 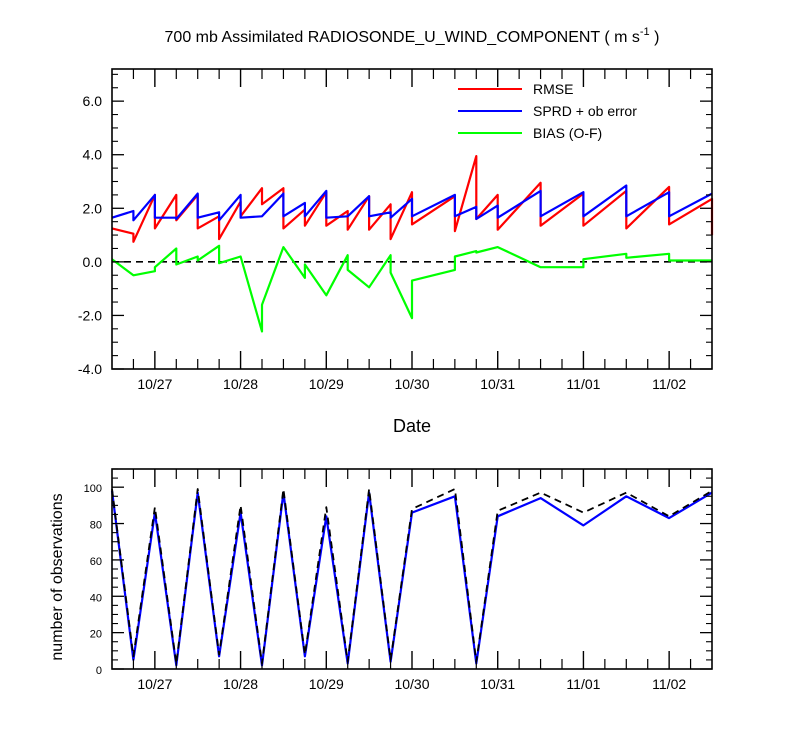 What do you see at coordinates (96, 598) in the screenshot?
I see `bottom-y-tick-label: 40` at bounding box center [96, 598].